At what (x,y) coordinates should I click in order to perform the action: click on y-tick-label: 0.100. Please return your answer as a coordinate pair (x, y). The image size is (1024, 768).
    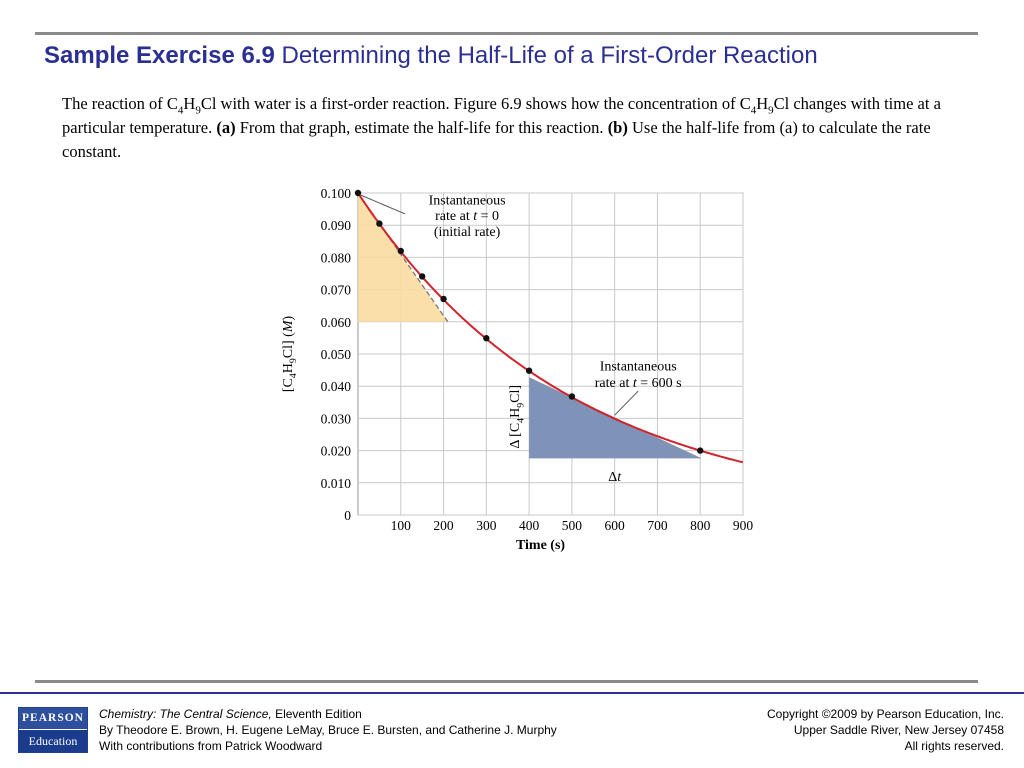
    Looking at the image, I should click on (336, 193).